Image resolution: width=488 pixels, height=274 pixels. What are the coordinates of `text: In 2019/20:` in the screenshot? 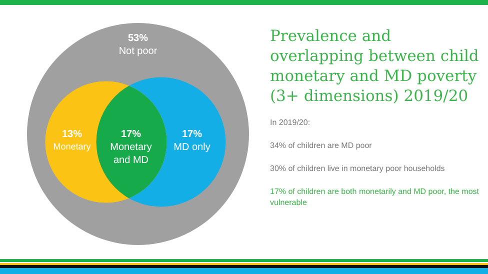 It's located at (291, 122).